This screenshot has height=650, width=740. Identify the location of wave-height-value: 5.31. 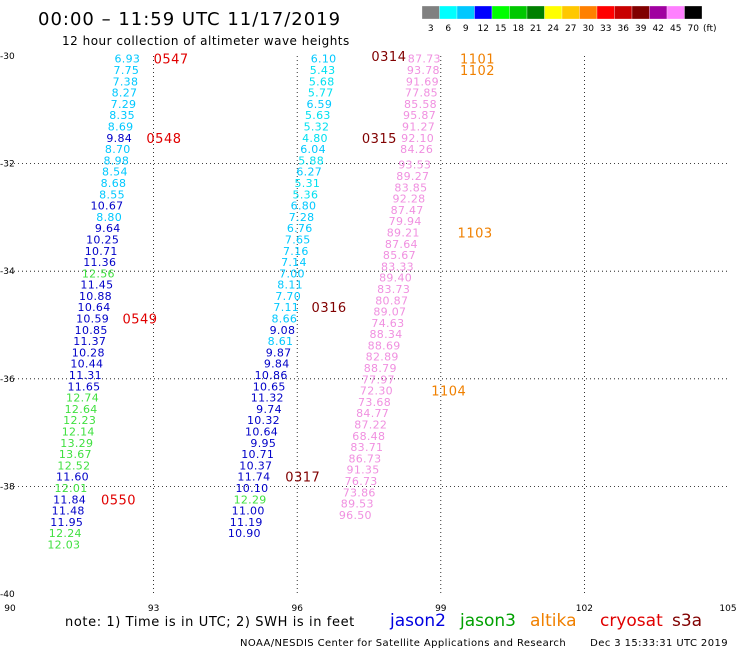
(307, 183).